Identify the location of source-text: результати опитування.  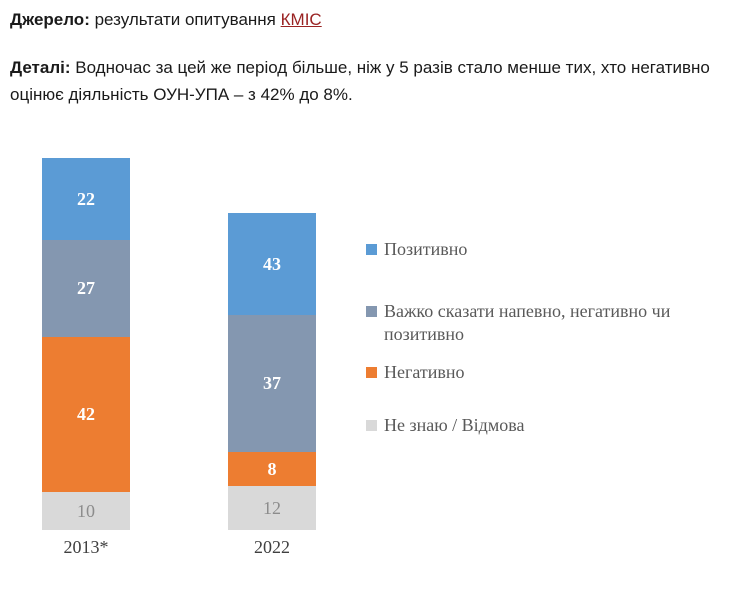
(185, 19).